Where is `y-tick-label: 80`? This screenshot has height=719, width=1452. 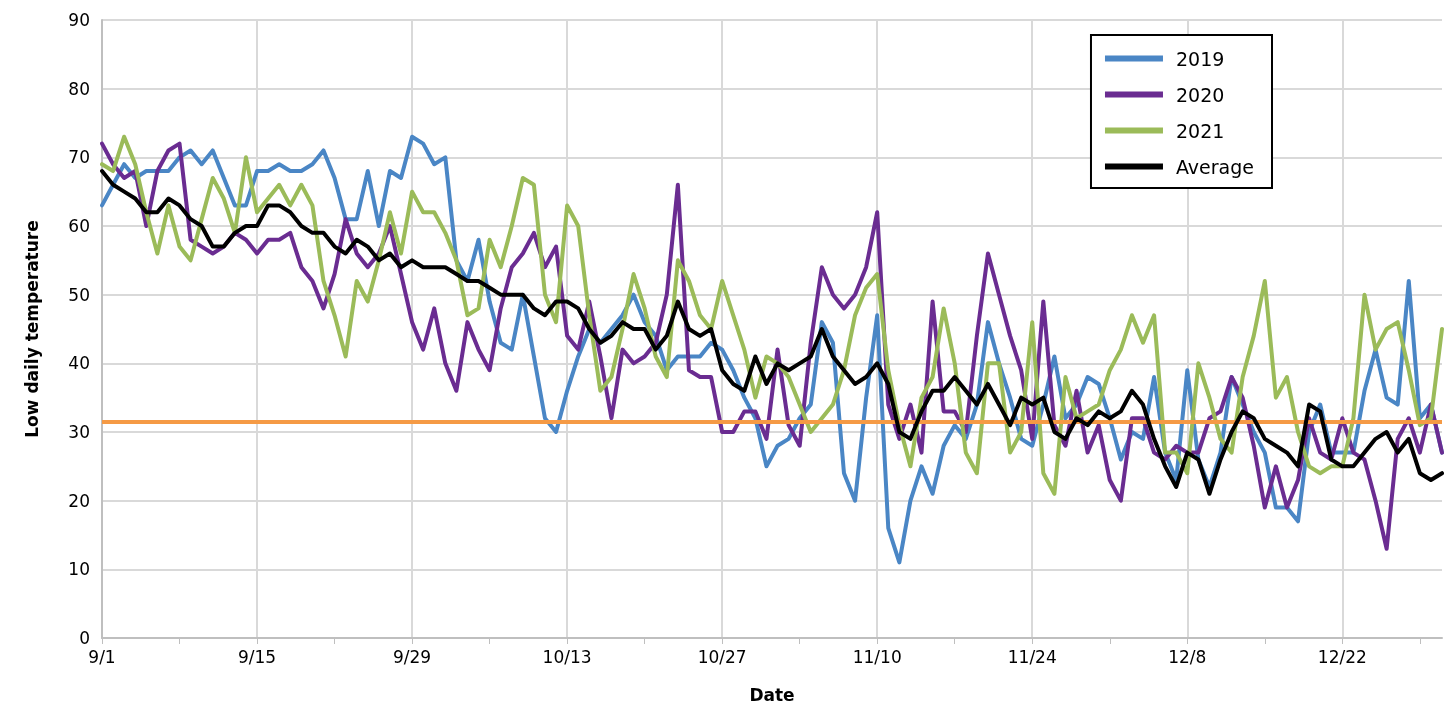
y-tick-label: 80 is located at coordinates (79, 88).